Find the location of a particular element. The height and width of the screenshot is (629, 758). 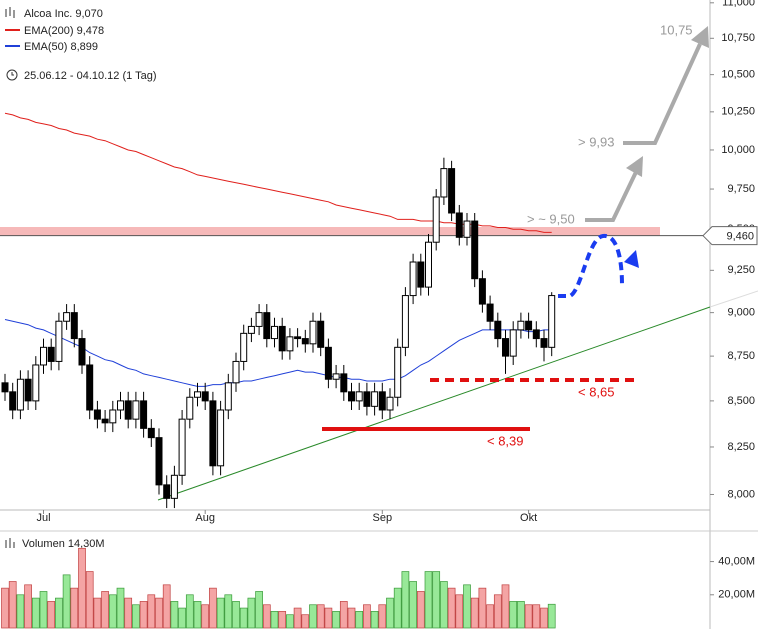

volume-icon is located at coordinates (10, 543).